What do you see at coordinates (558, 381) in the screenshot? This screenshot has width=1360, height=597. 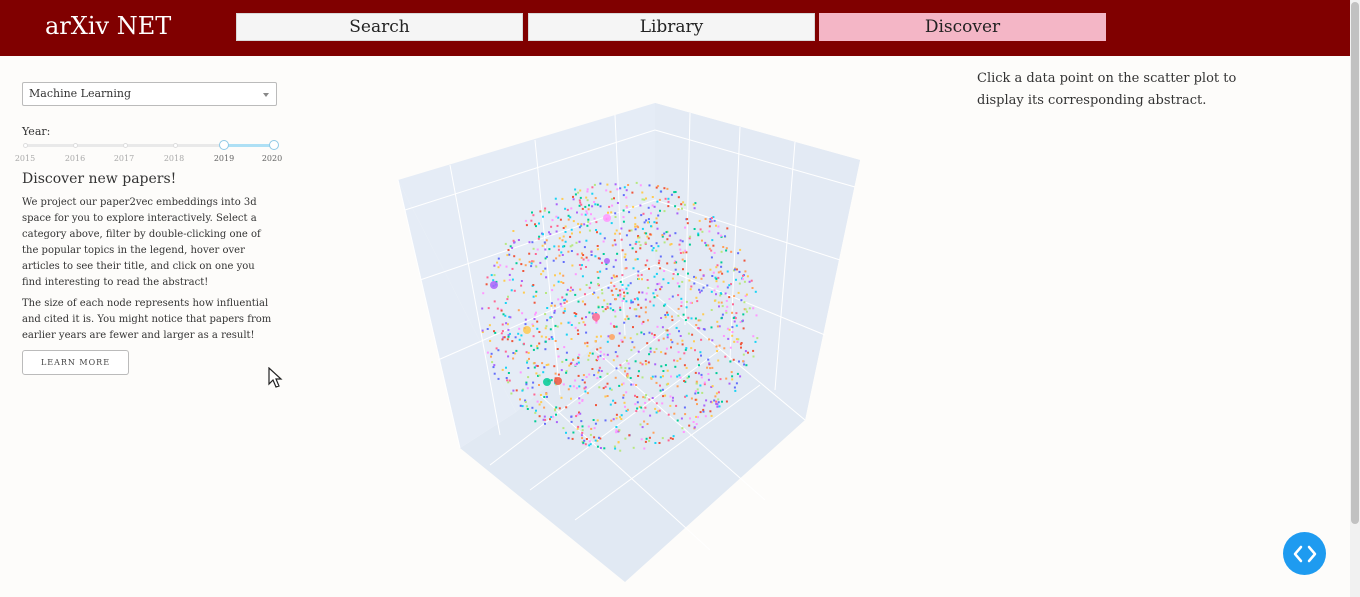 I see `influential-paper-point` at bounding box center [558, 381].